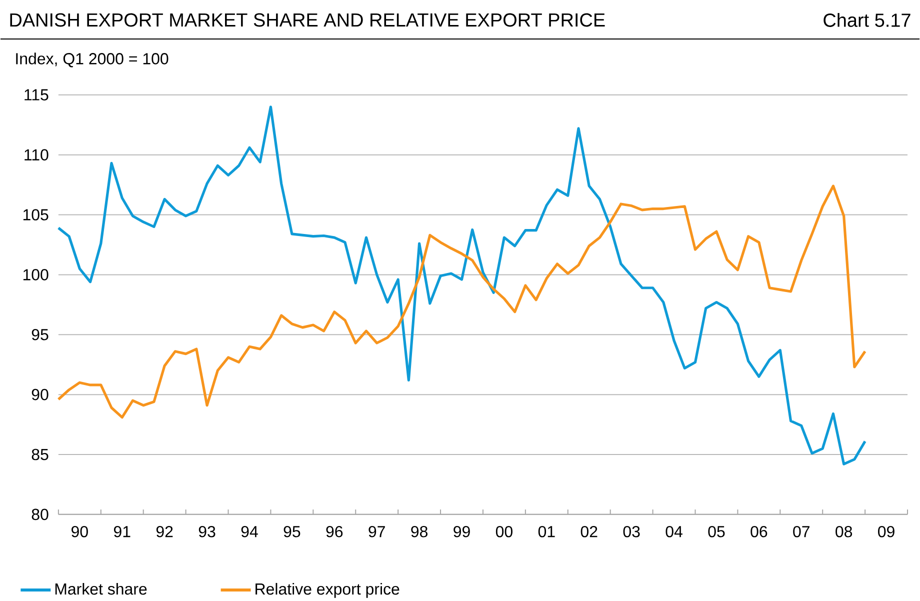  I want to click on y-tick-label: 85, so click(40, 454).